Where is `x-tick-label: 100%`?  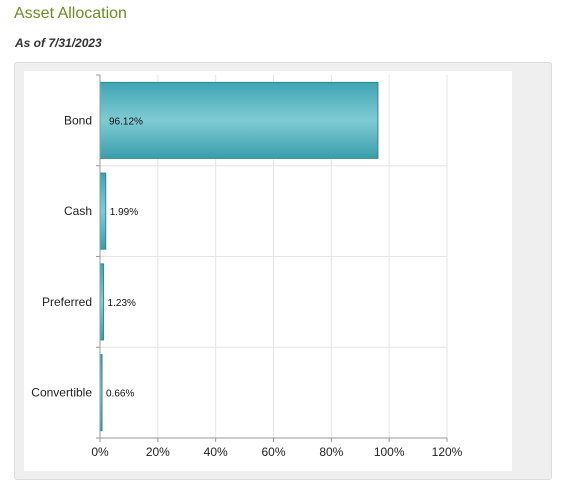
x-tick-label: 100% is located at coordinates (389, 452).